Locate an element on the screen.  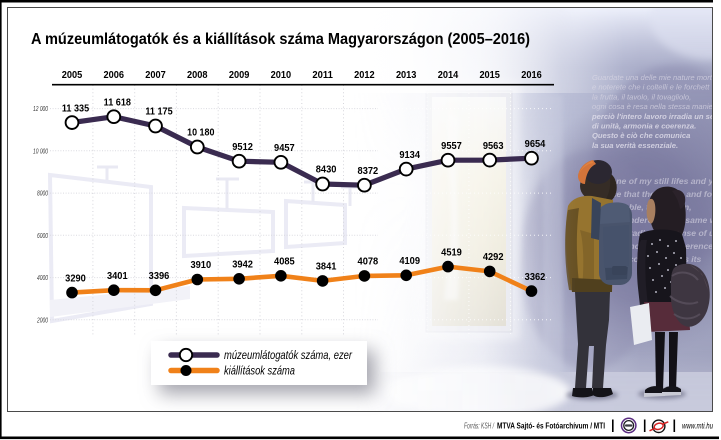
svg-text: 11 335 is located at coordinates (76, 108).